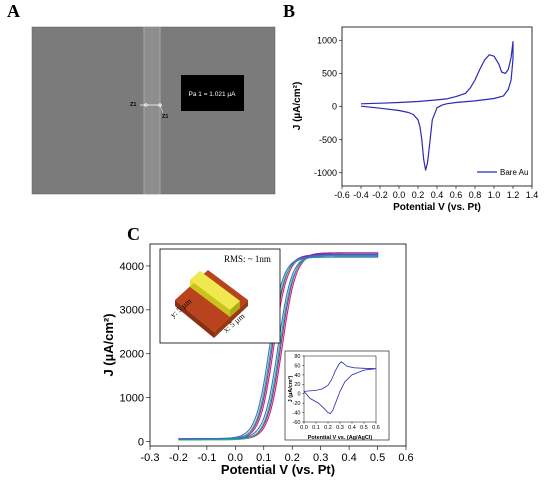  Describe the element at coordinates (278, 469) in the screenshot. I see `chart-c-xlabel: Potential V (vs. Pt)` at that location.